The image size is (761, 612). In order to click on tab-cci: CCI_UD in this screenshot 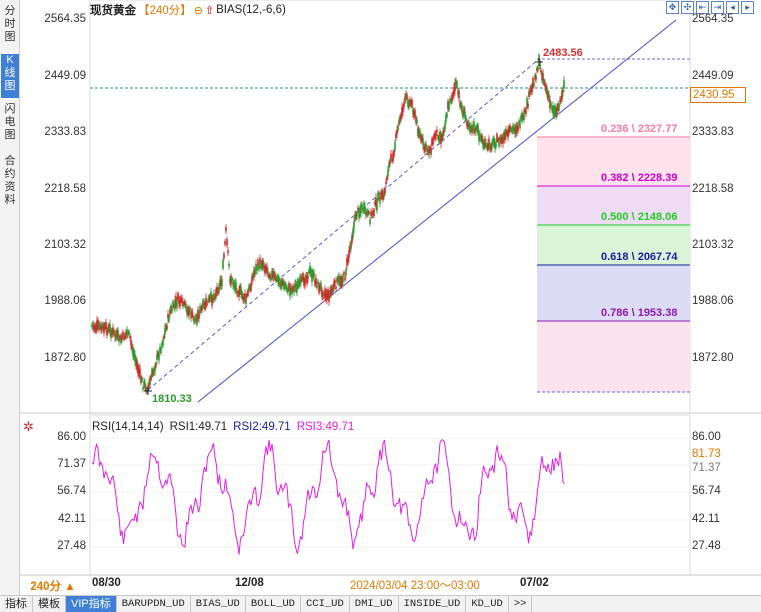, I will do `click(325, 604)`.